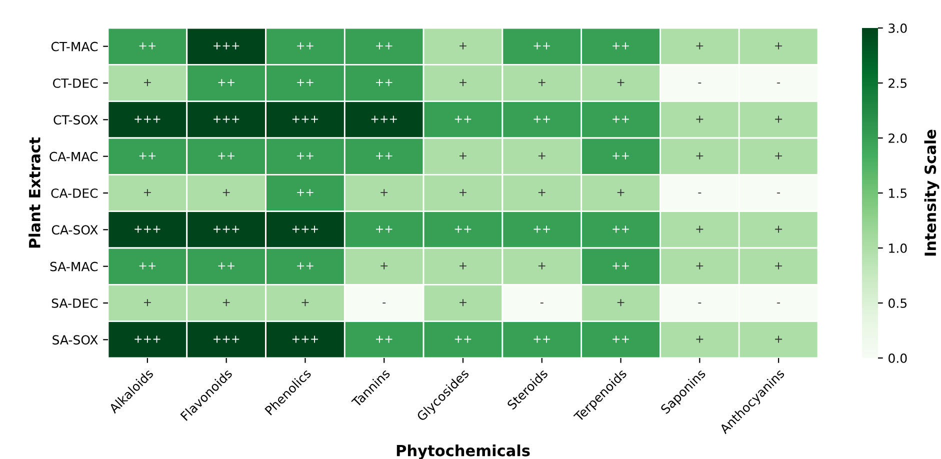  Describe the element at coordinates (75, 83) in the screenshot. I see `y-tick-label: CT-DEC` at that location.